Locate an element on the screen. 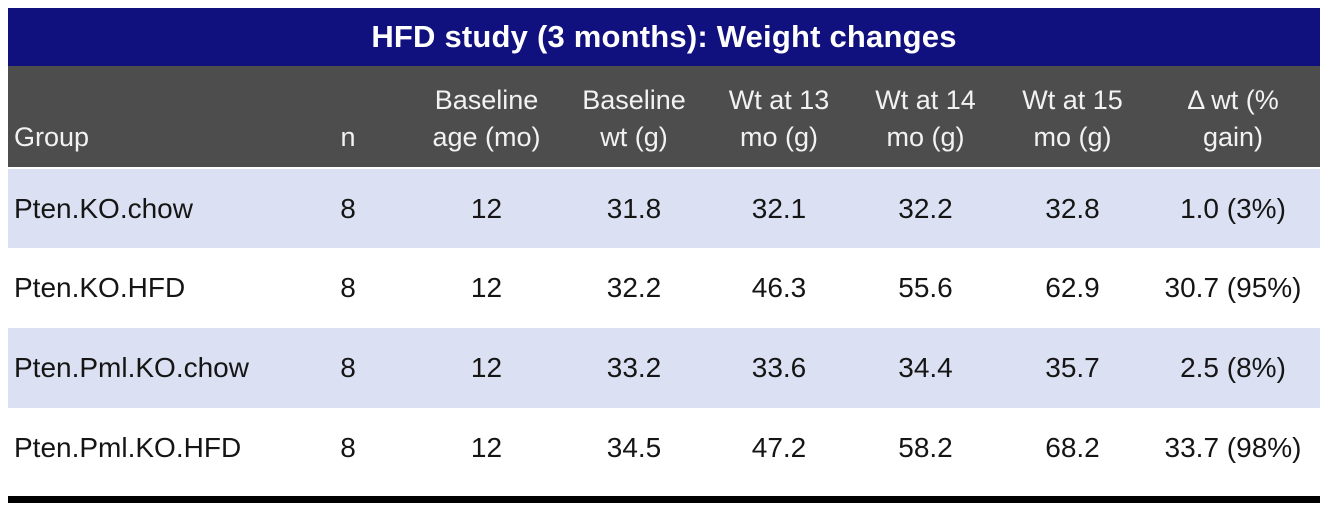 This screenshot has width=1328, height=514. cell-wt-14mo: 32.2 is located at coordinates (925, 208).